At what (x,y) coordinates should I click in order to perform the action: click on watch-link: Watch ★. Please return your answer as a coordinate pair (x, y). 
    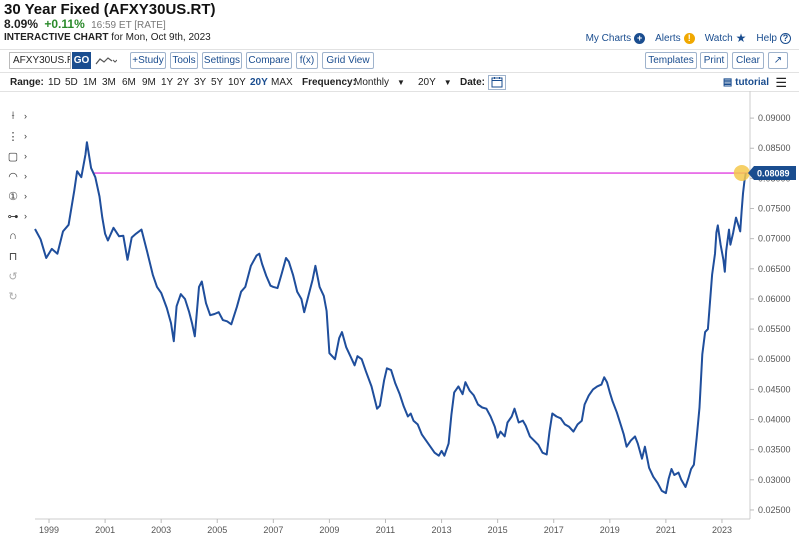
    Looking at the image, I should click on (726, 38).